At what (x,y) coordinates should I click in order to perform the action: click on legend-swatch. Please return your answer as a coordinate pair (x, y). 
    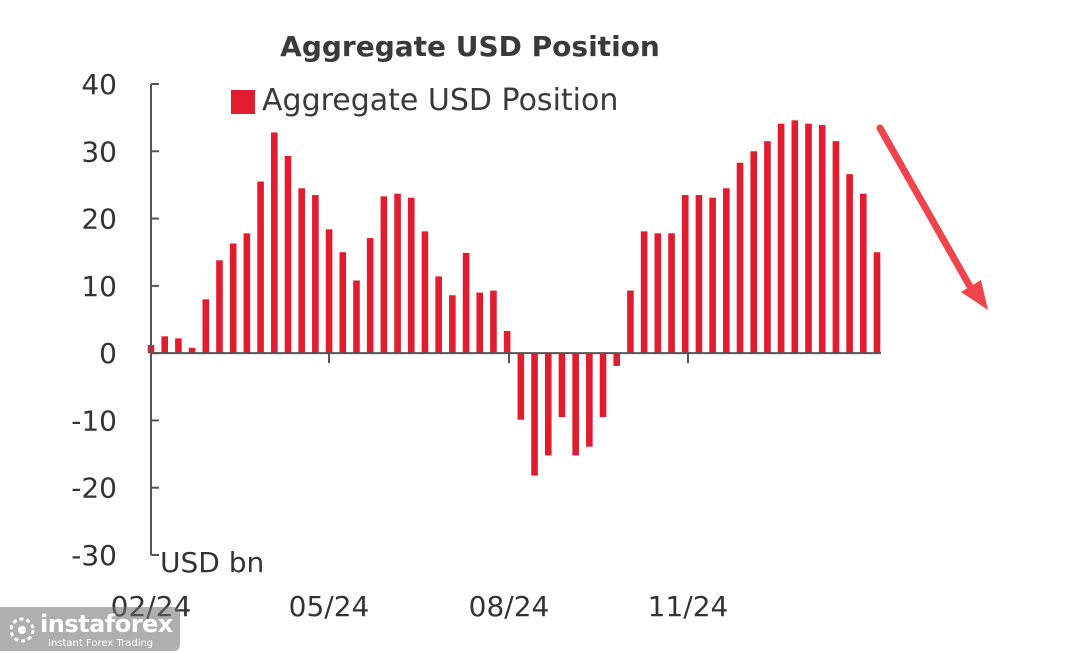
    Looking at the image, I should click on (243, 102).